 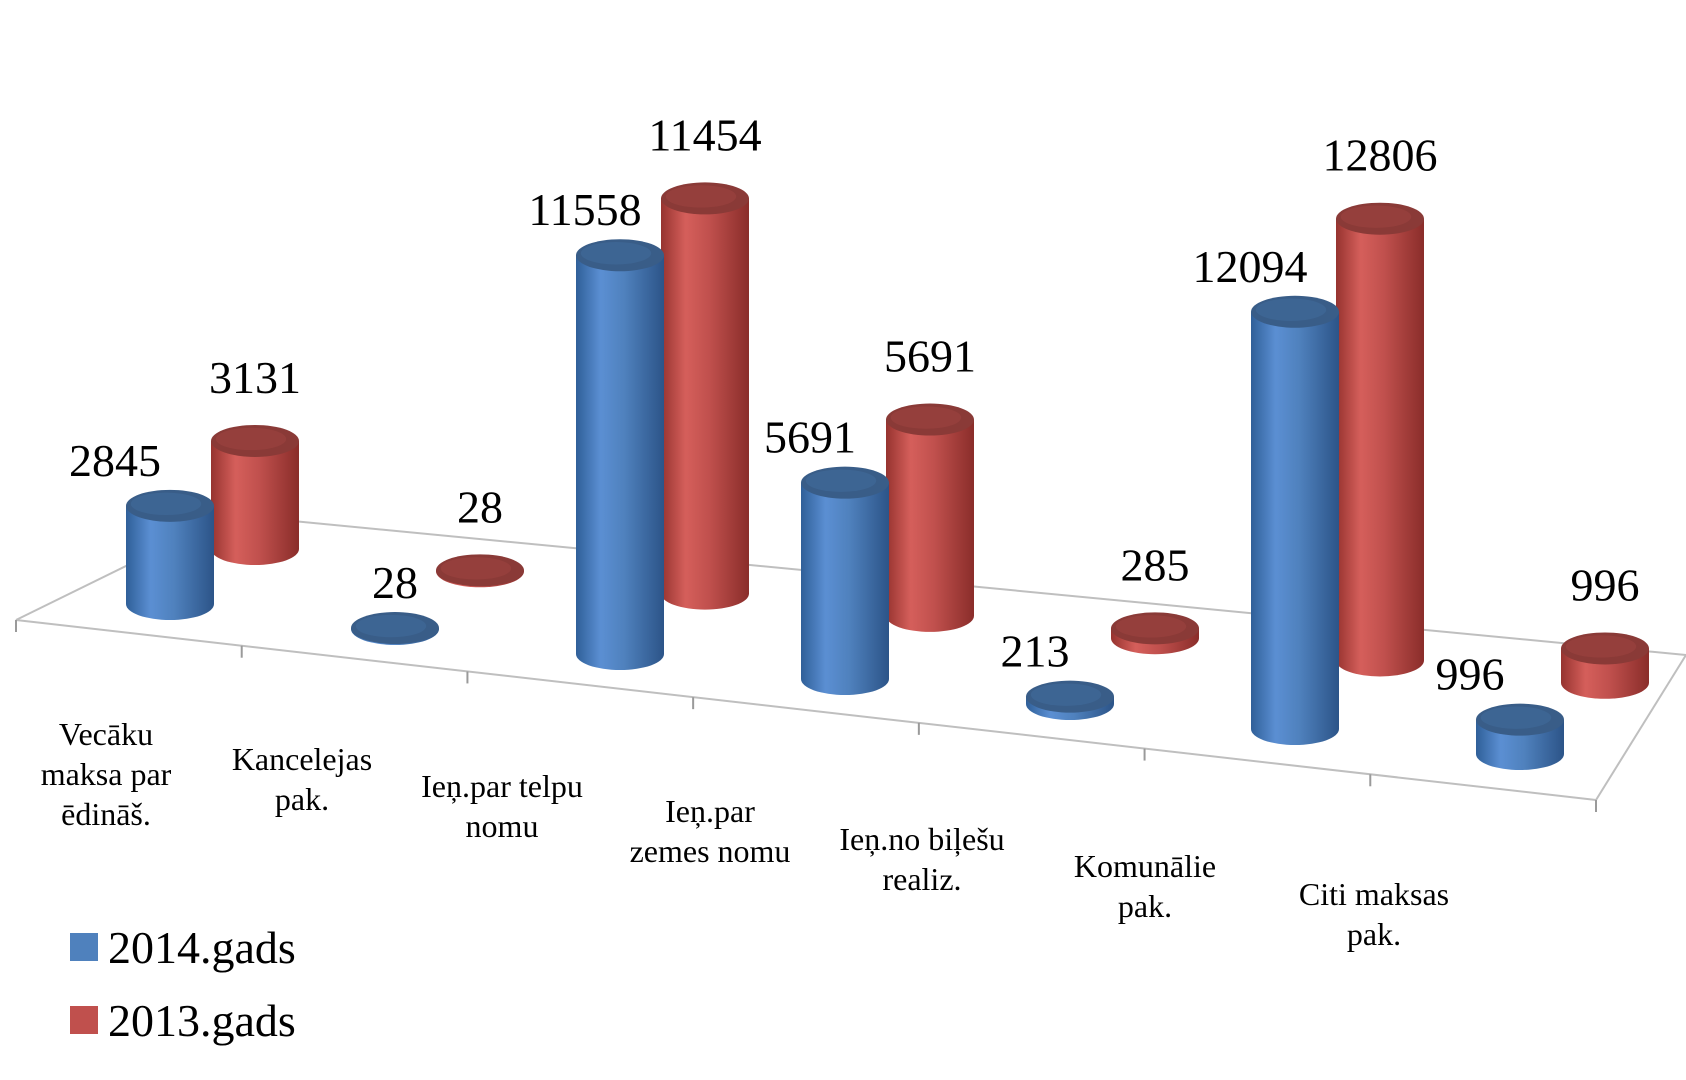 I want to click on legend-label: 2014.gads, so click(x=202, y=947).